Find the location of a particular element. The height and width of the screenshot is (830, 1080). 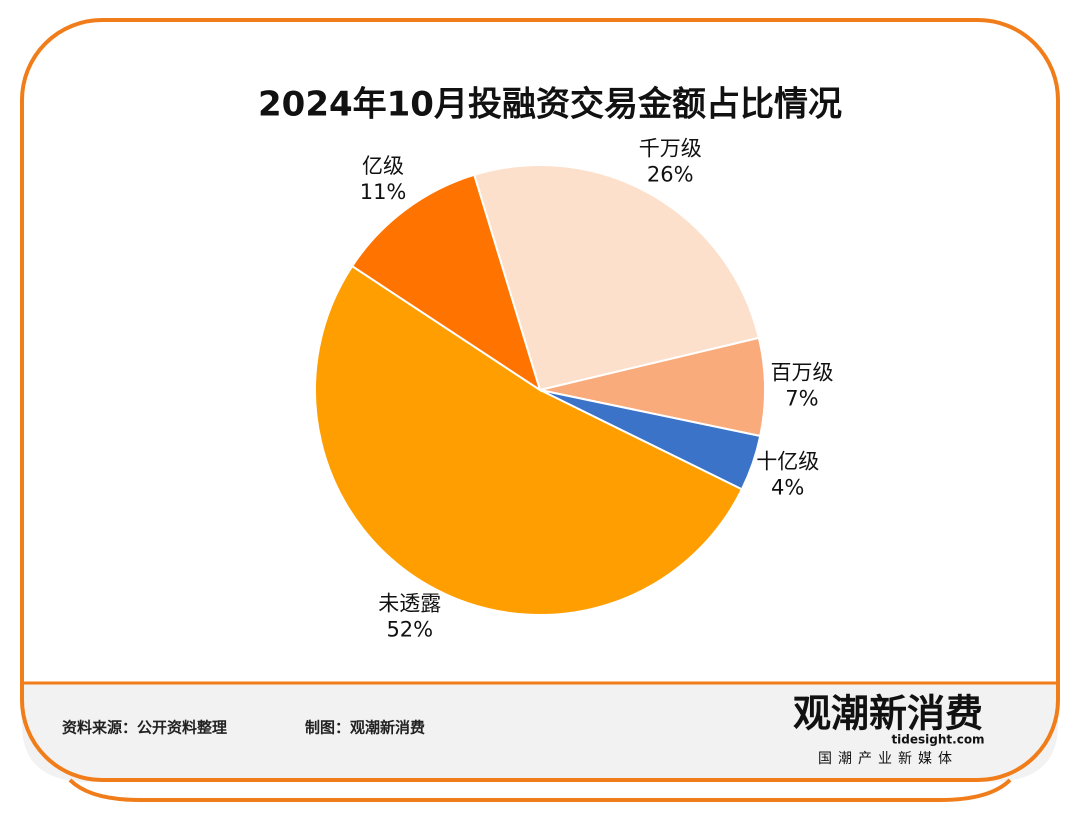

logo-site: tidesight.com is located at coordinates (937, 740).